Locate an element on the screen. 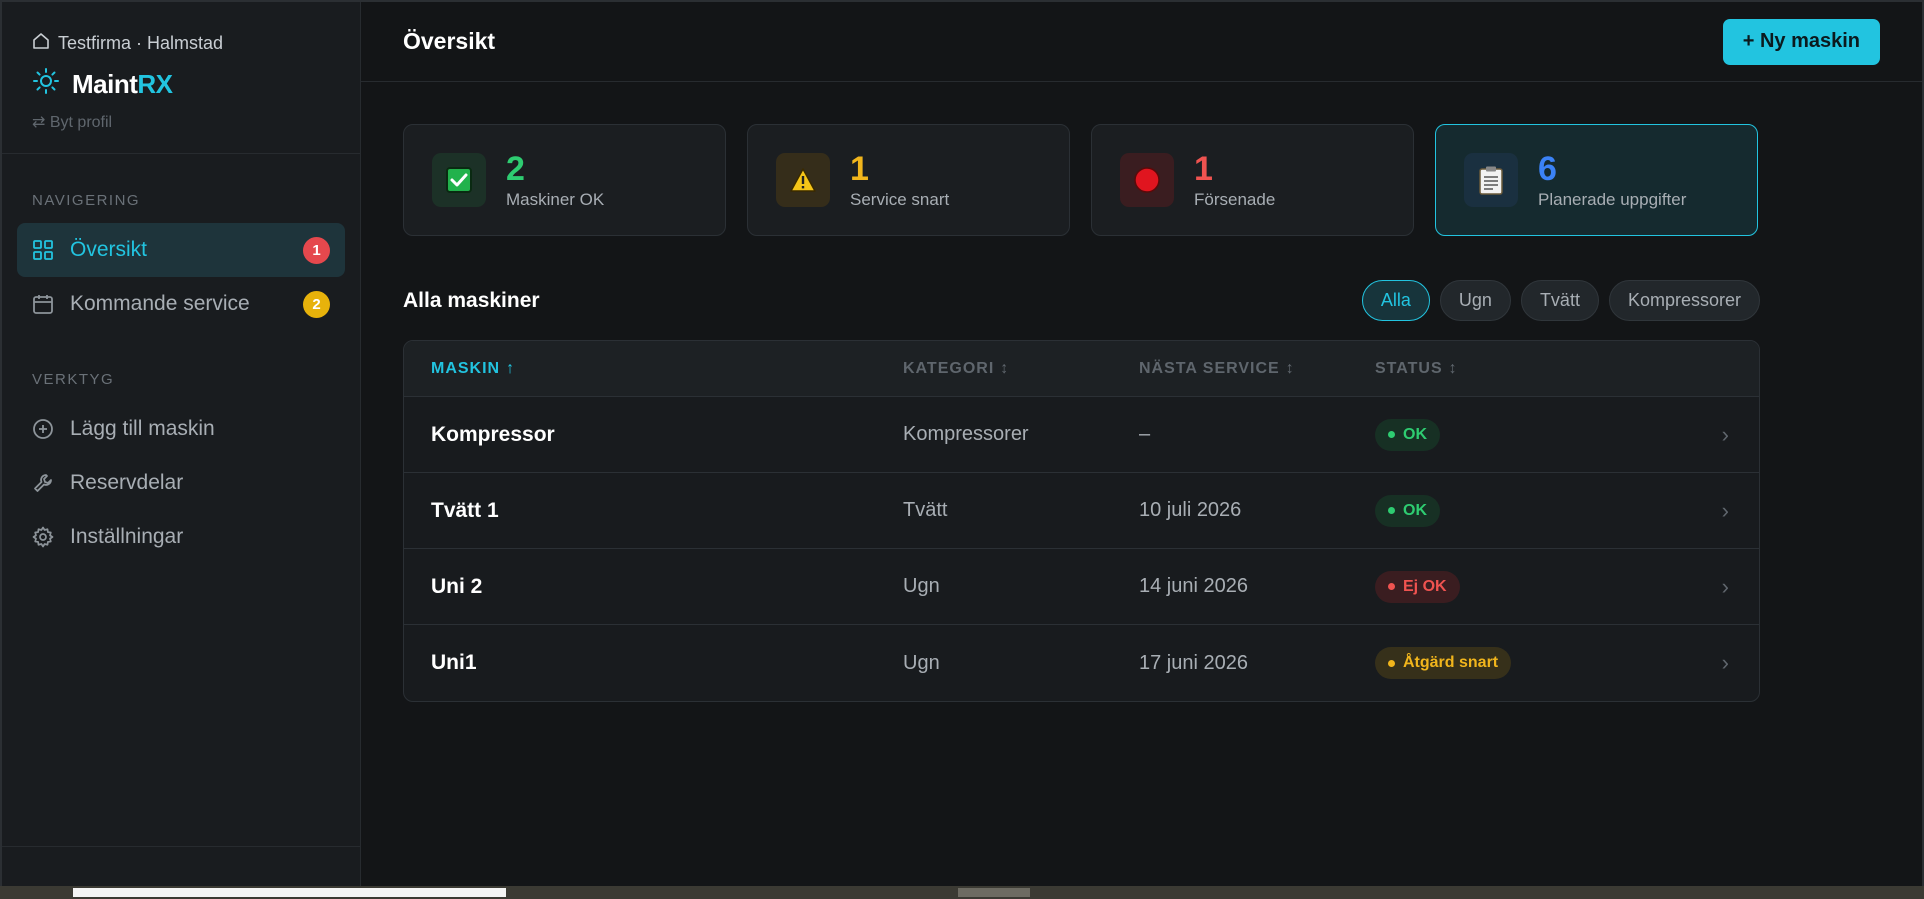 The width and height of the screenshot is (1924, 899). check-icon is located at coordinates (459, 180).